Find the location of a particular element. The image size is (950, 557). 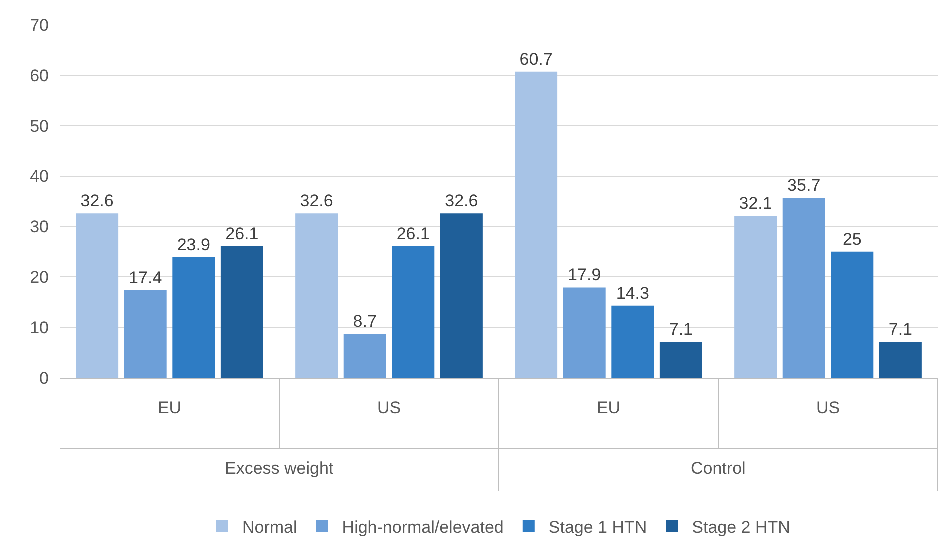

legend-label: Normal is located at coordinates (270, 527).